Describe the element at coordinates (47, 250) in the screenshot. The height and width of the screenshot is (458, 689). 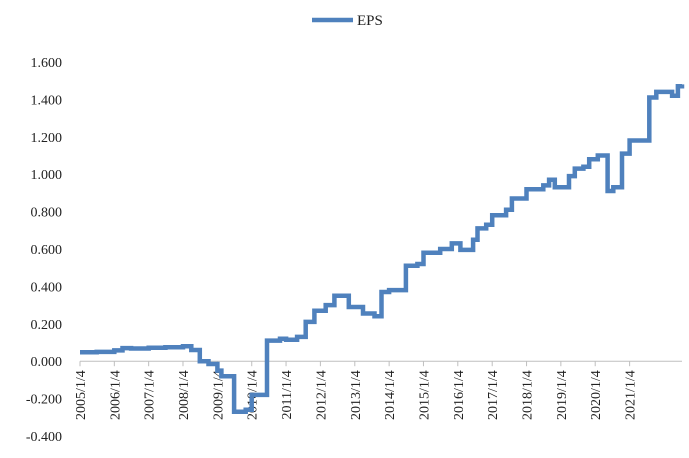
I see `y-tick-label: 0.600` at that location.